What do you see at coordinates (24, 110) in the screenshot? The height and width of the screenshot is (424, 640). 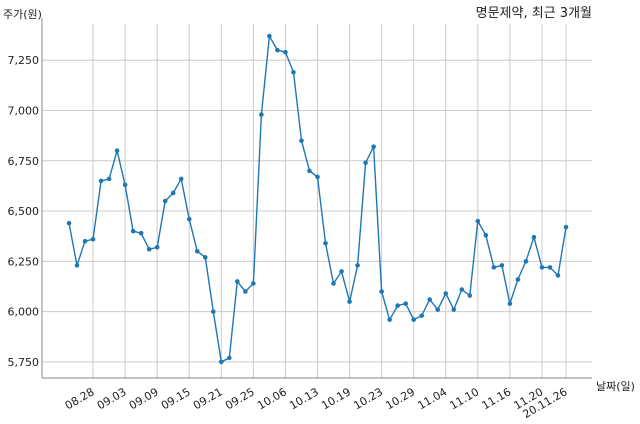 I see `y-tick-label: 7,000` at bounding box center [24, 110].